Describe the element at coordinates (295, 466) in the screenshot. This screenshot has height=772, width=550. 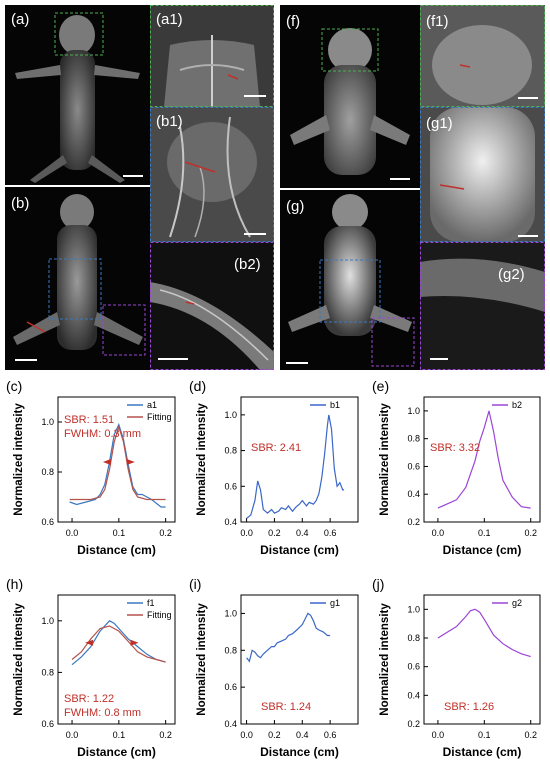
I see `series-line-b1` at that location.